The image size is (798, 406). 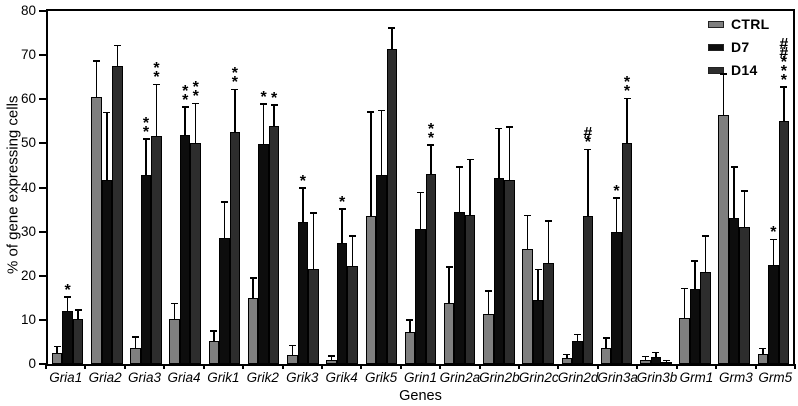 I want to click on bar-group-grin3b, so click(x=655, y=187).